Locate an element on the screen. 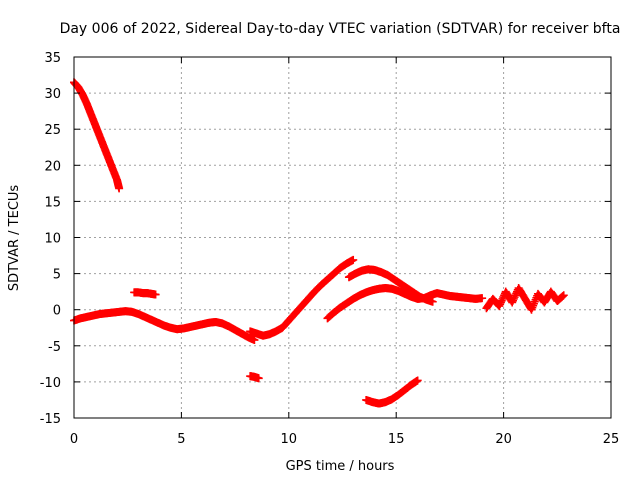  x-tick-label: 5 is located at coordinates (181, 439).